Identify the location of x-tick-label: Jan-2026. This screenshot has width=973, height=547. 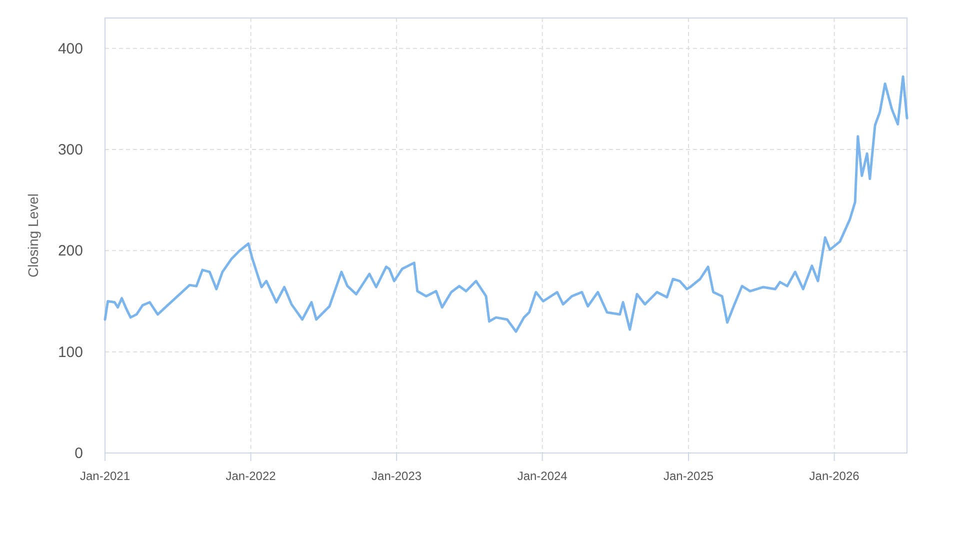
(834, 476).